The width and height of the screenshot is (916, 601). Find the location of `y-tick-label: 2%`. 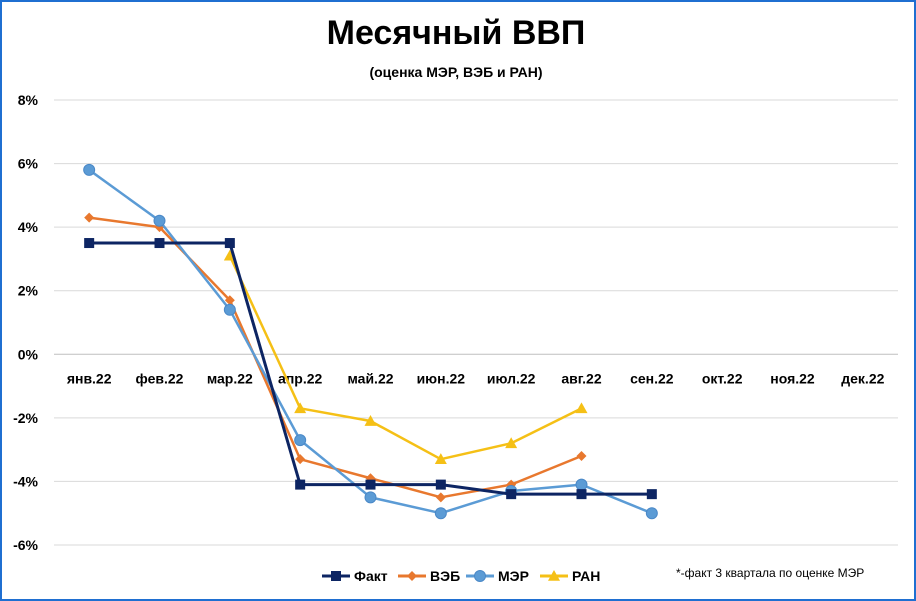

y-tick-label: 2% is located at coordinates (28, 291).